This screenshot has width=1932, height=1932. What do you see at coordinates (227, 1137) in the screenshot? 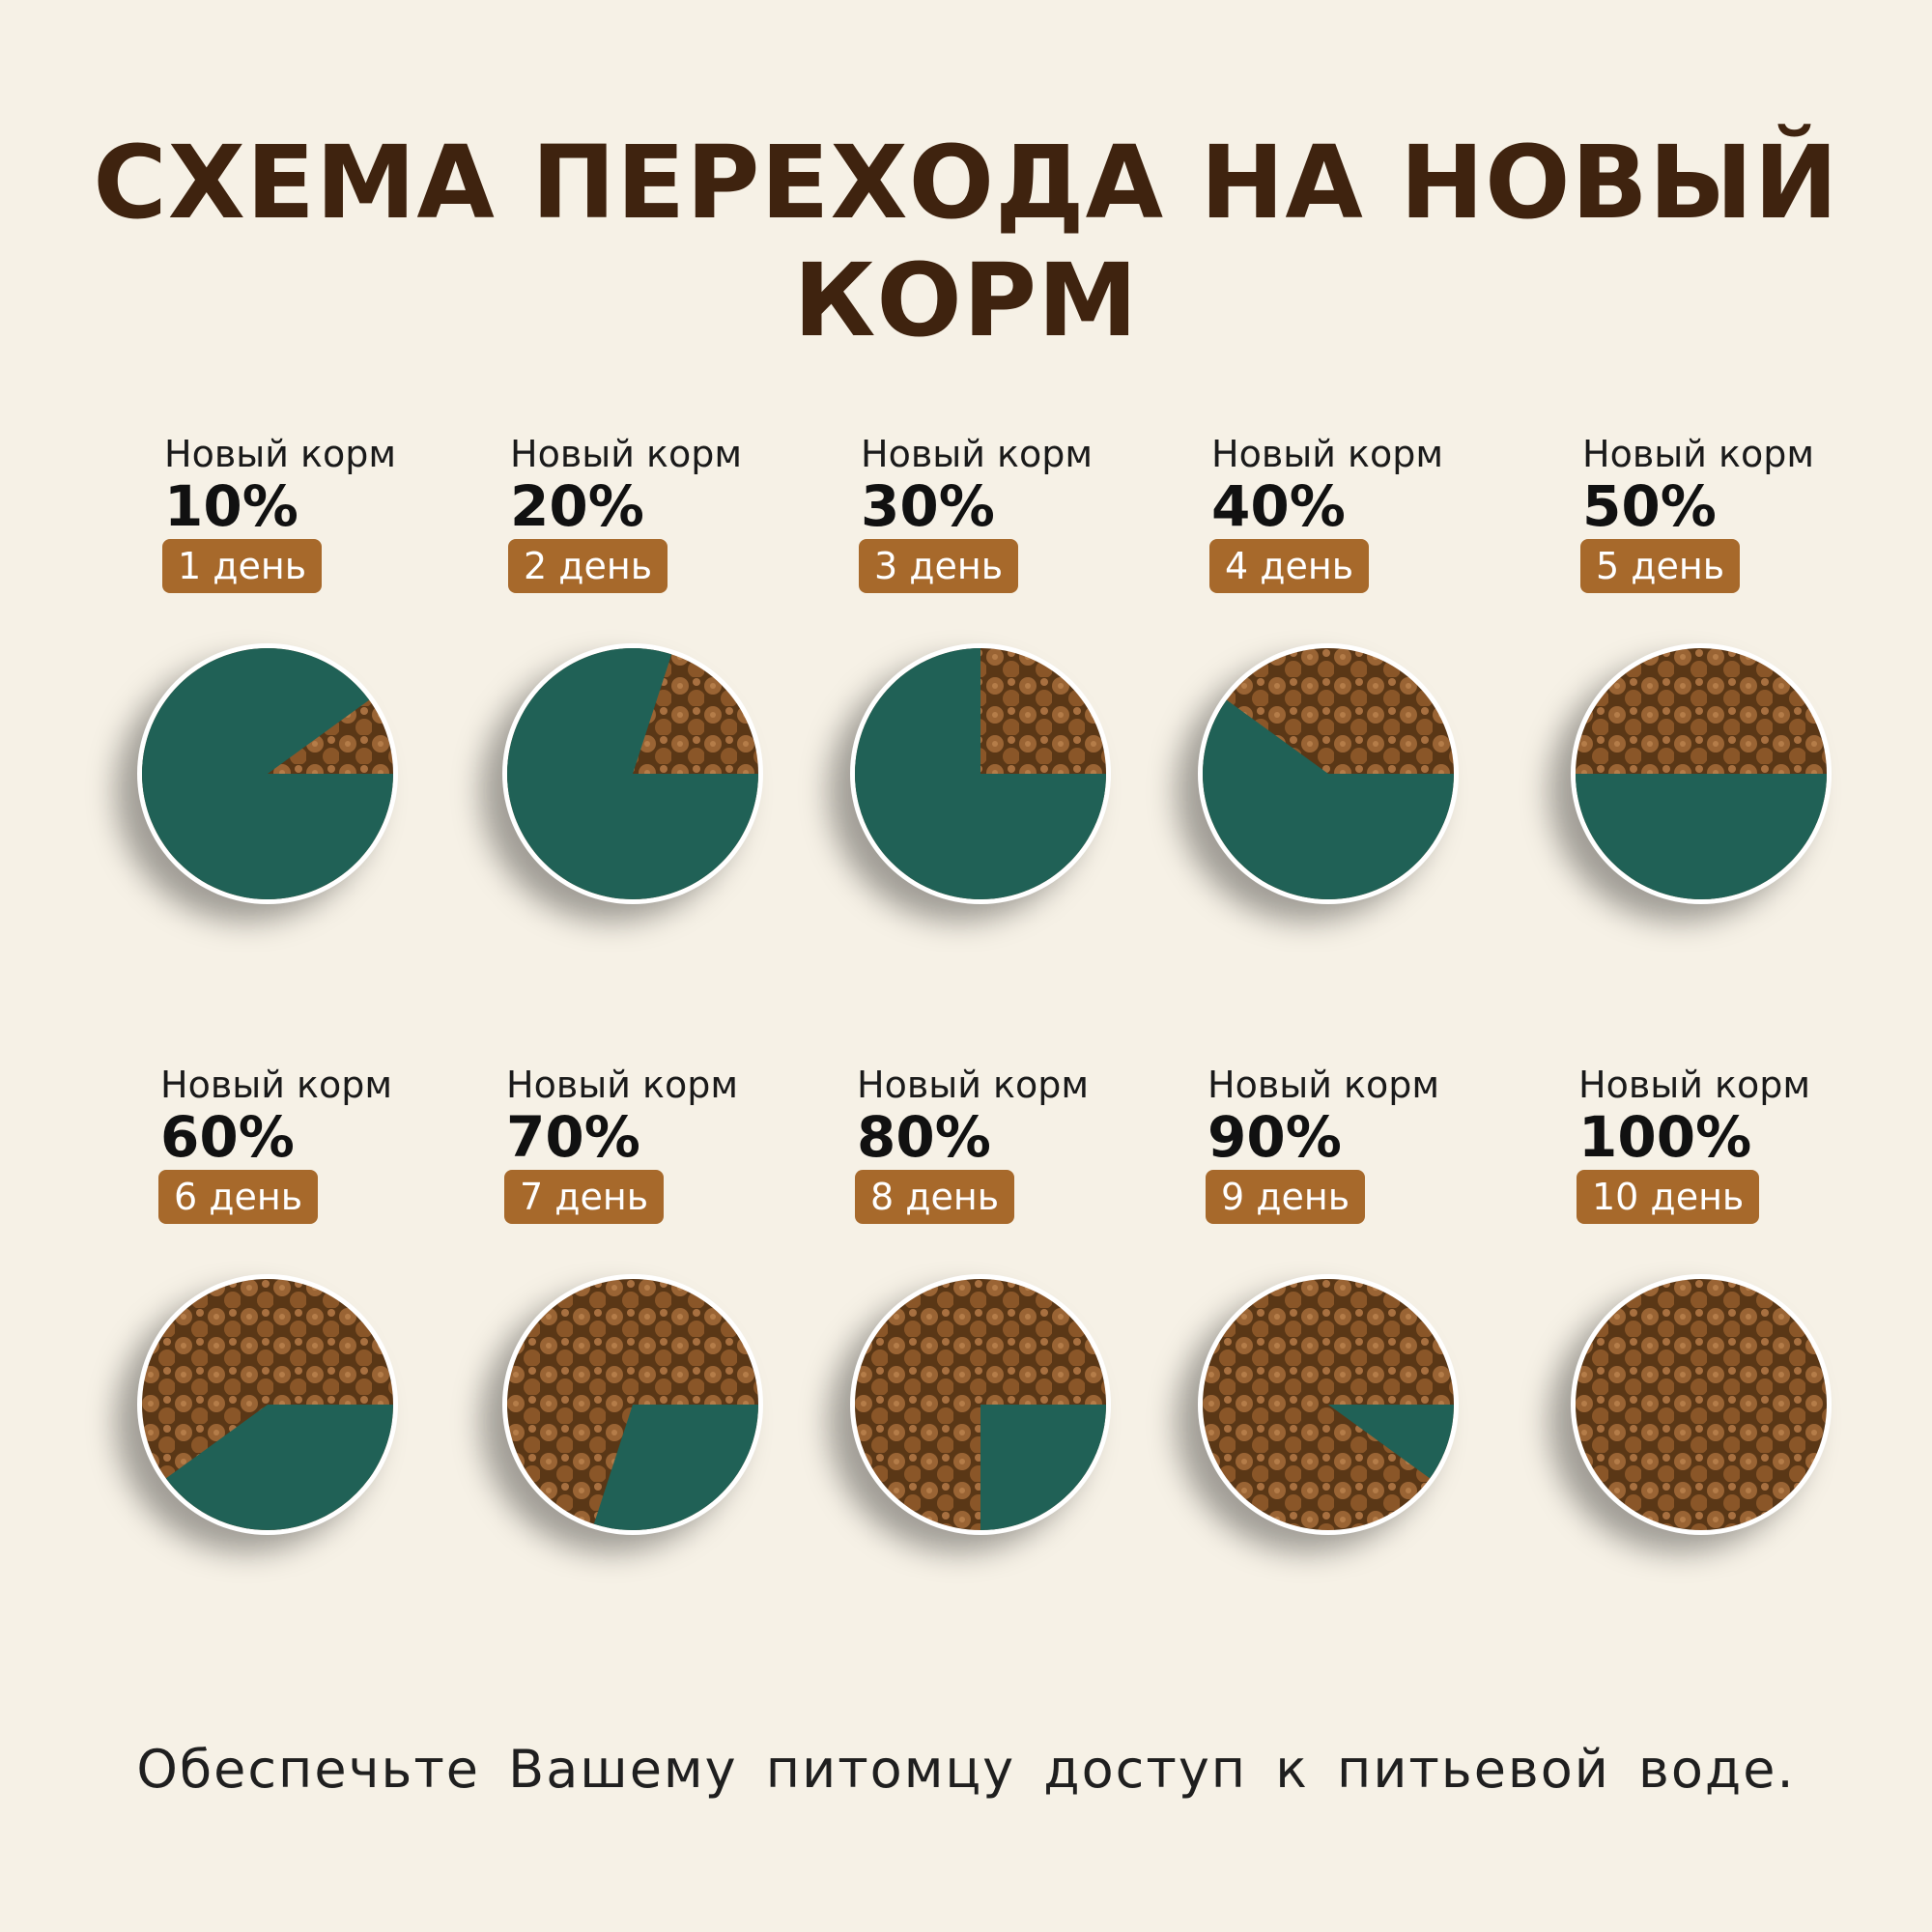
I see `step-percent: 60%` at bounding box center [227, 1137].